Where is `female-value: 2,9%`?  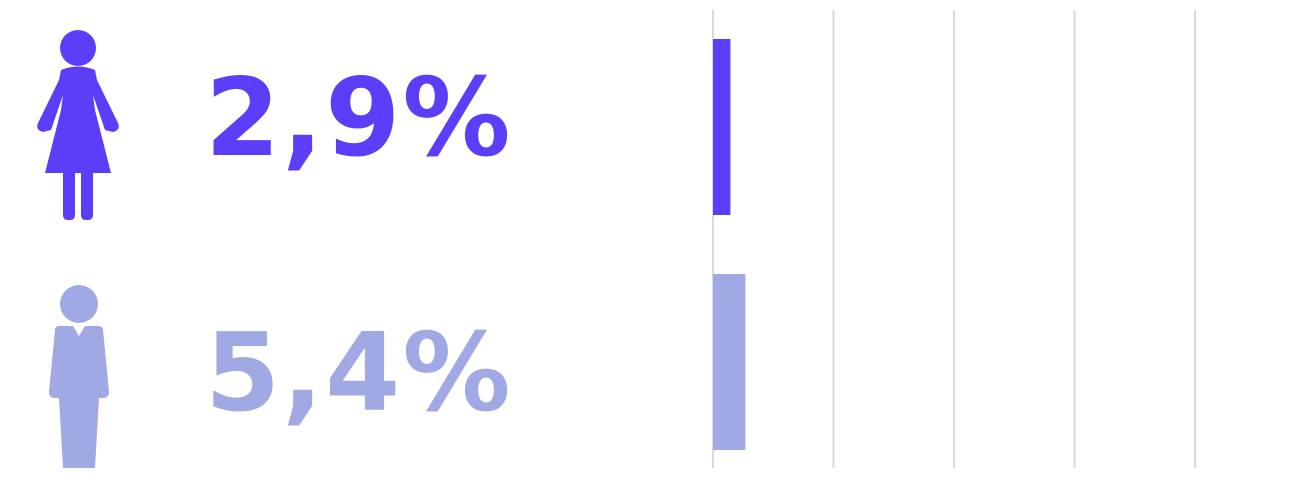
female-value: 2,9% is located at coordinates (359, 118).